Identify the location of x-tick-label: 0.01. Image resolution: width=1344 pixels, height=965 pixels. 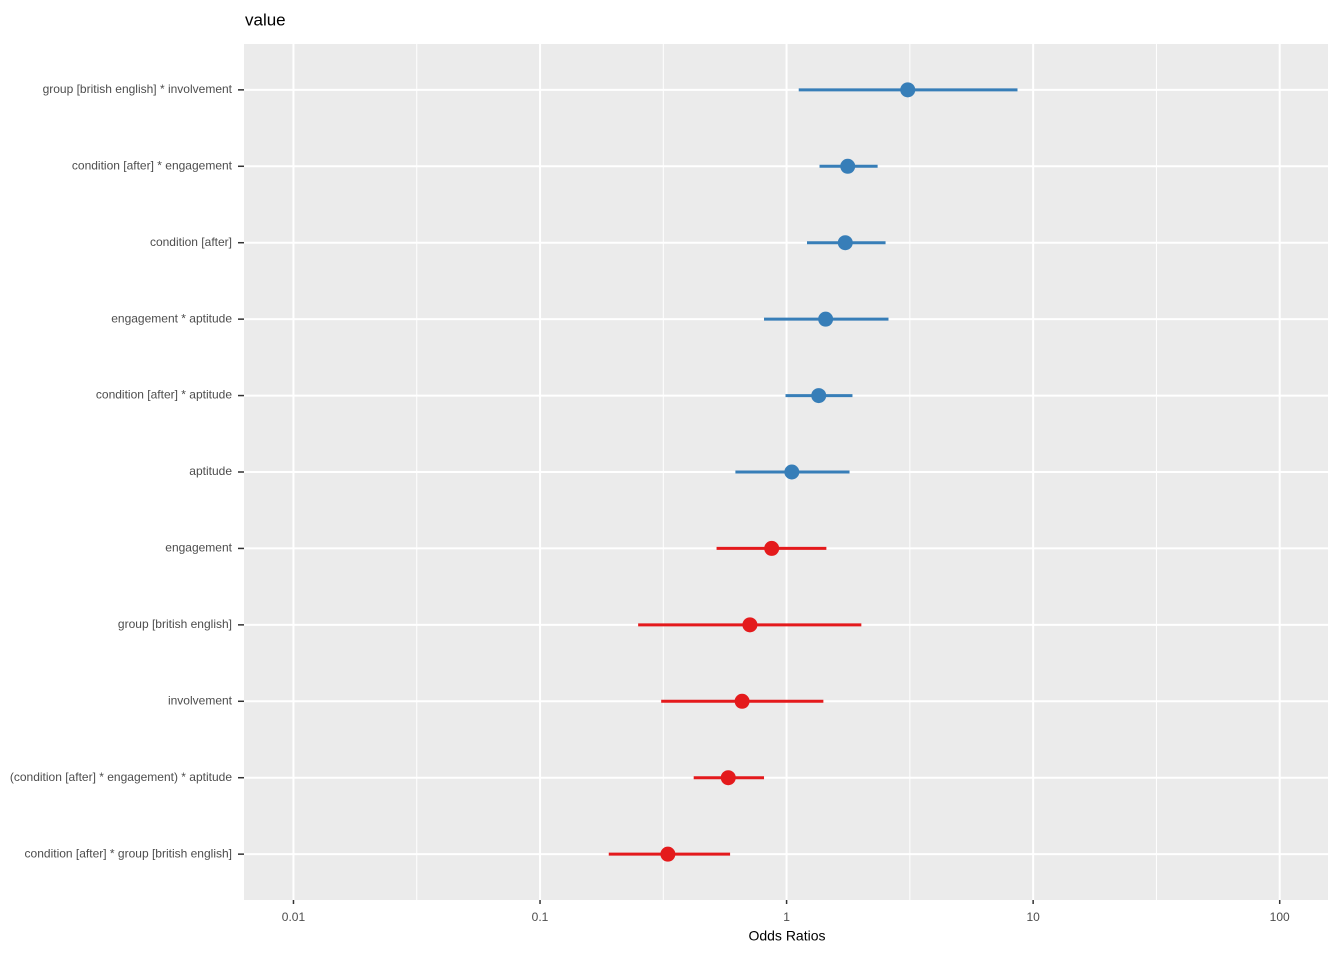
(294, 917).